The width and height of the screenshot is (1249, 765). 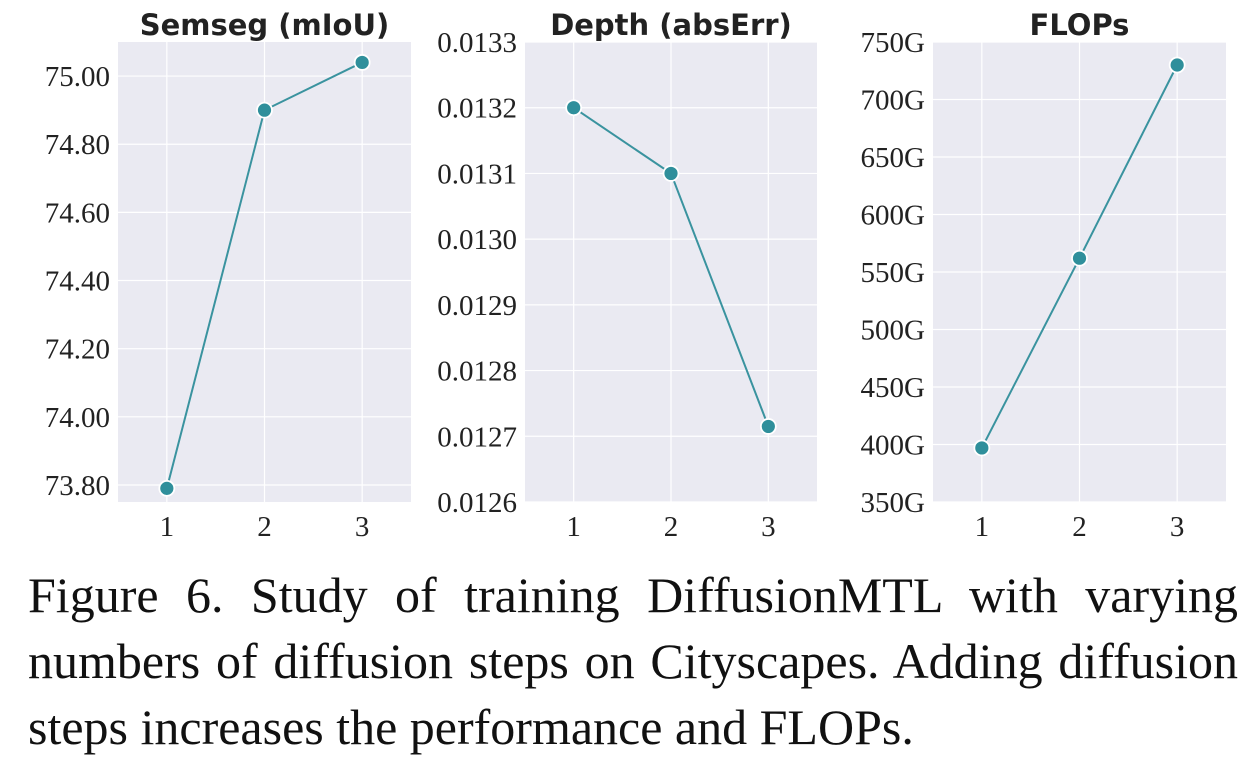 I want to click on flops-y-tick-label: 750G, so click(x=893, y=43).